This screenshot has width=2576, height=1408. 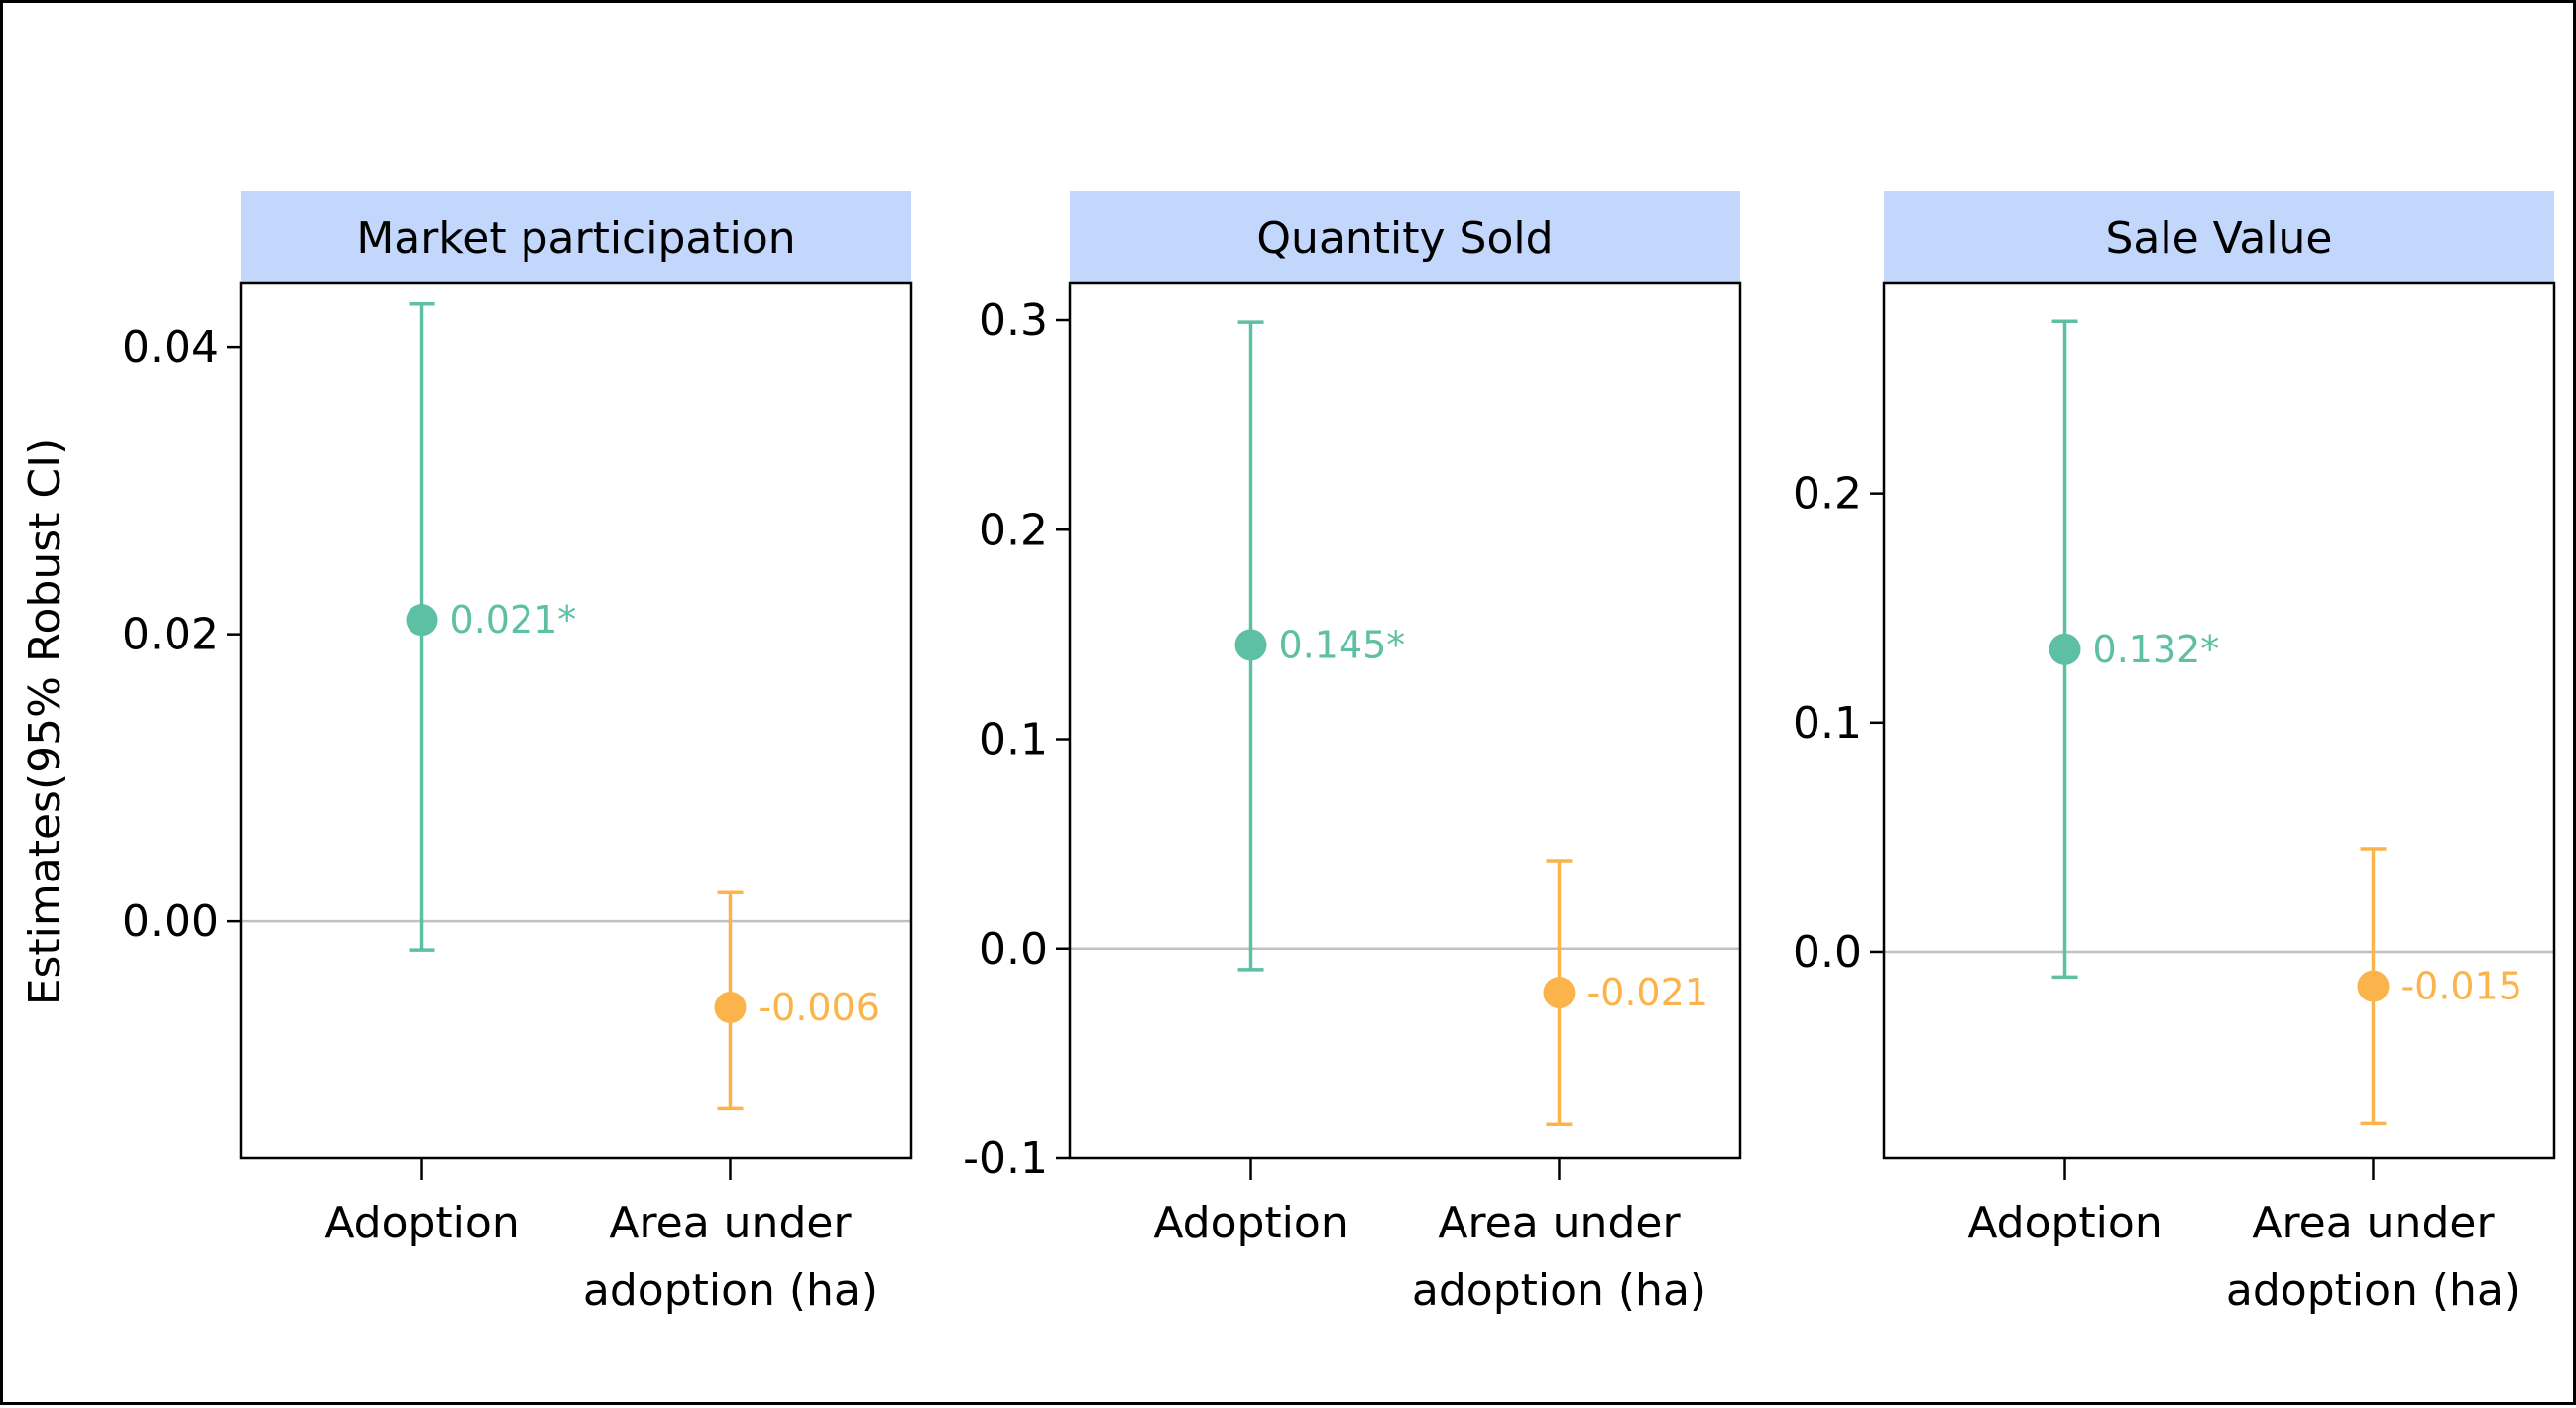 What do you see at coordinates (1013, 321) in the screenshot?
I see `y-tick-label: 0.3` at bounding box center [1013, 321].